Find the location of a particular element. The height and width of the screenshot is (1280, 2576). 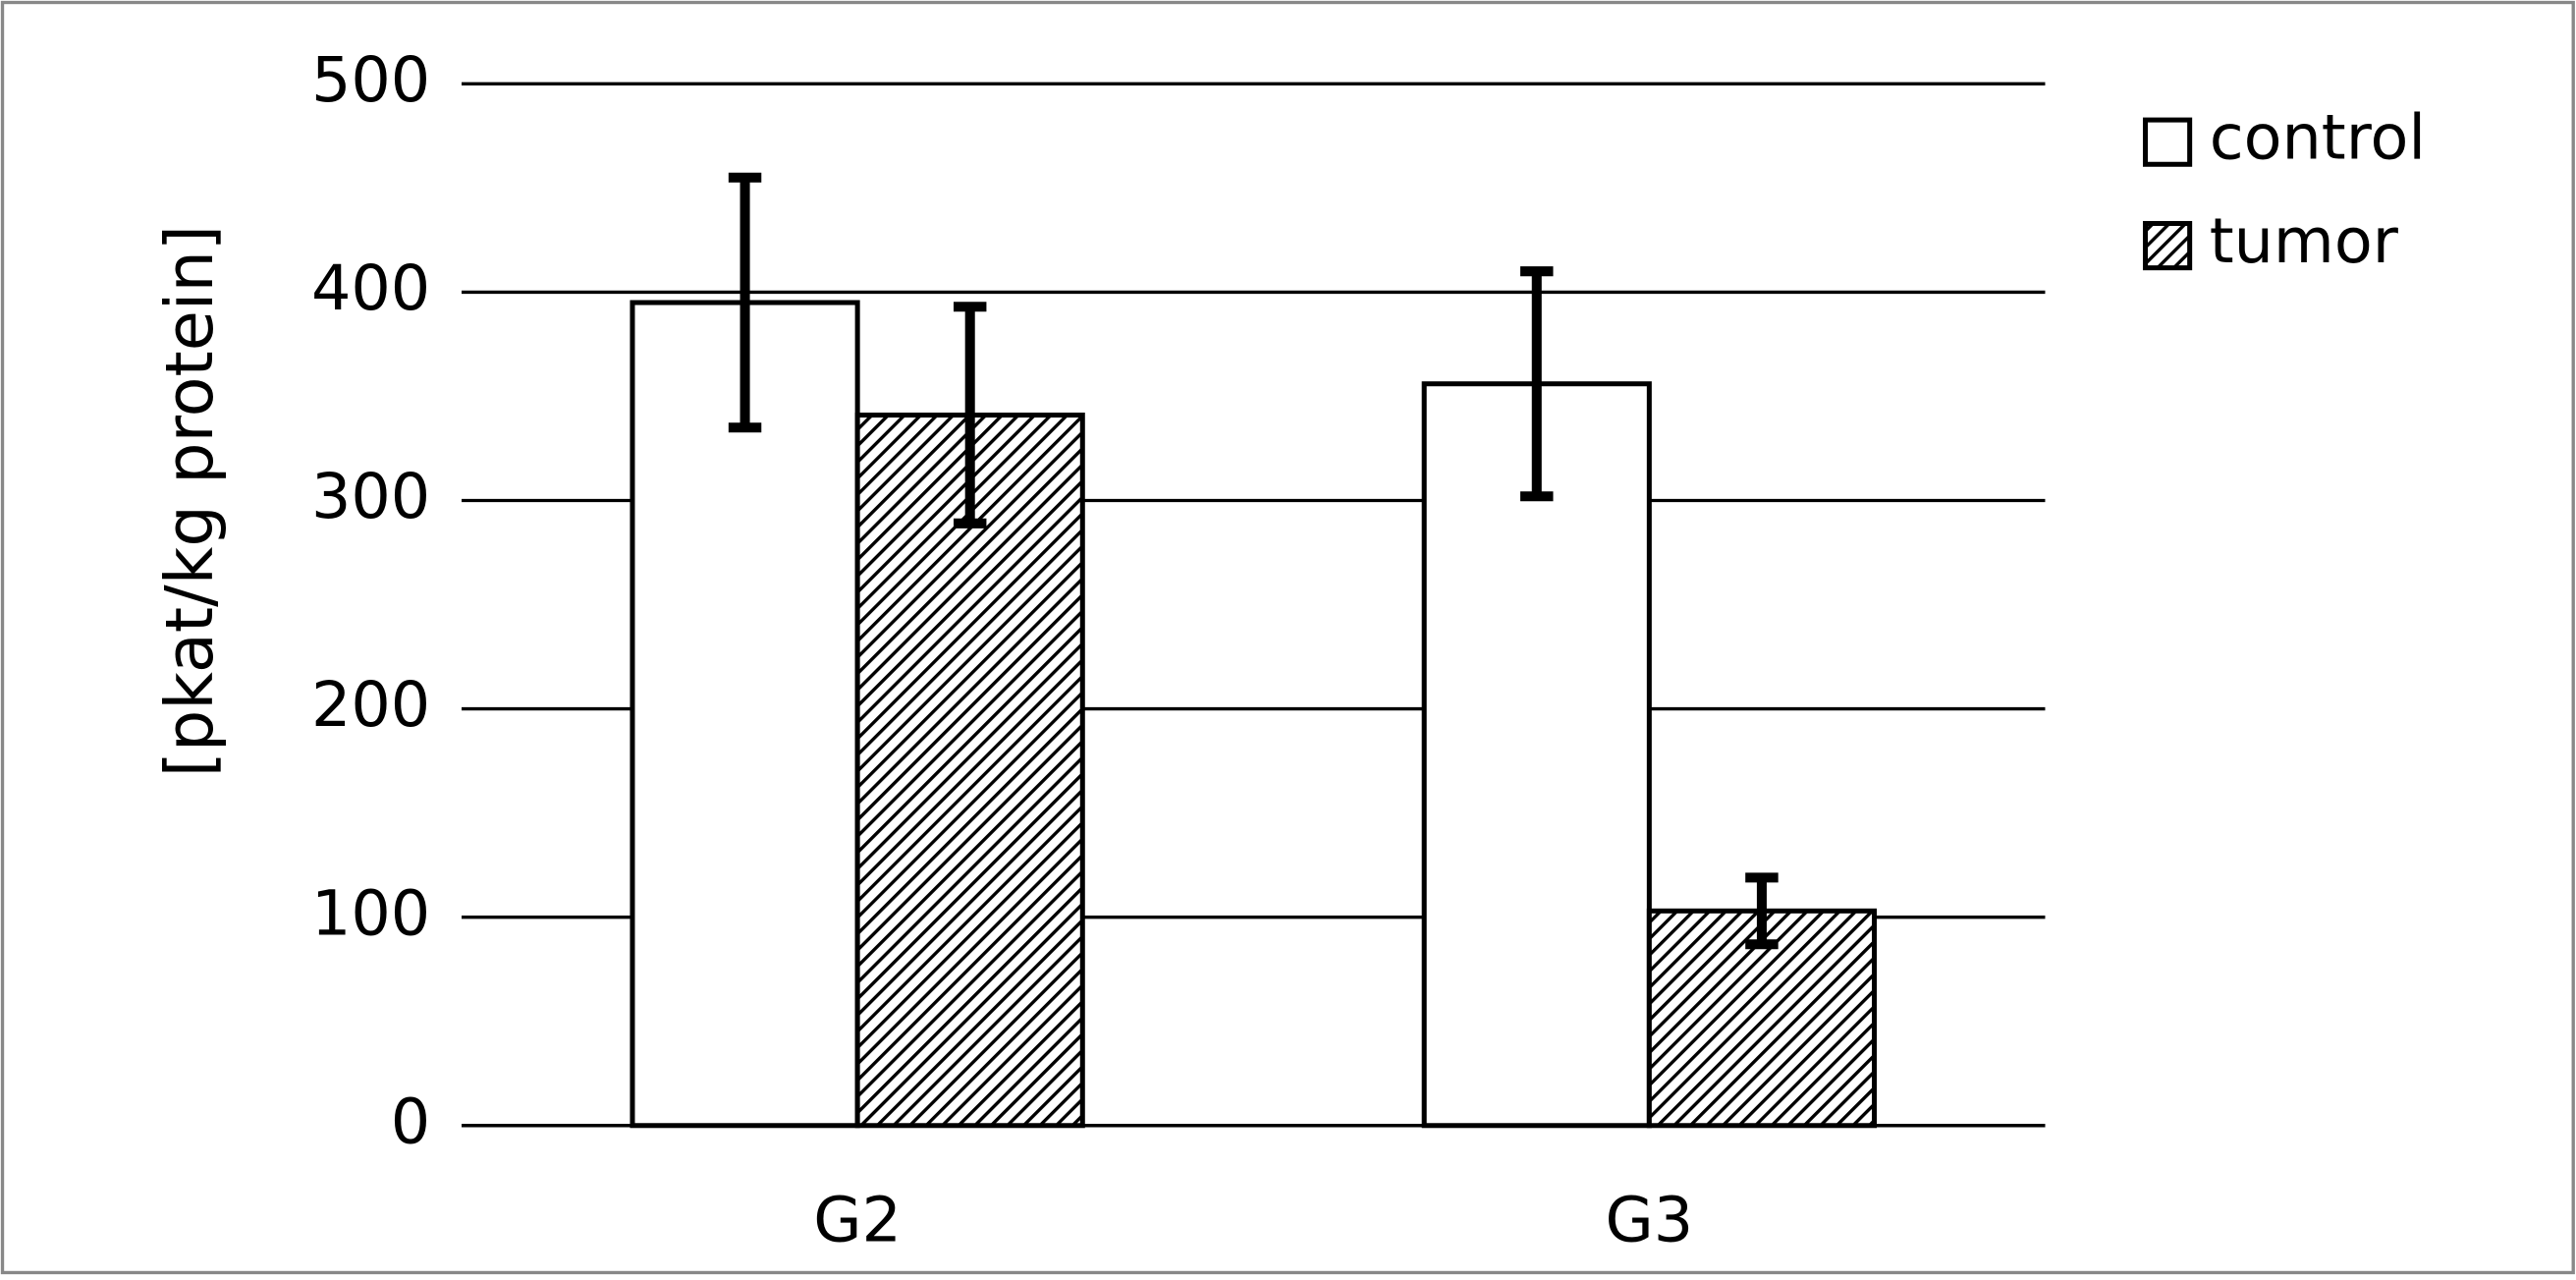

x-tick-label: G2 is located at coordinates (857, 1220).